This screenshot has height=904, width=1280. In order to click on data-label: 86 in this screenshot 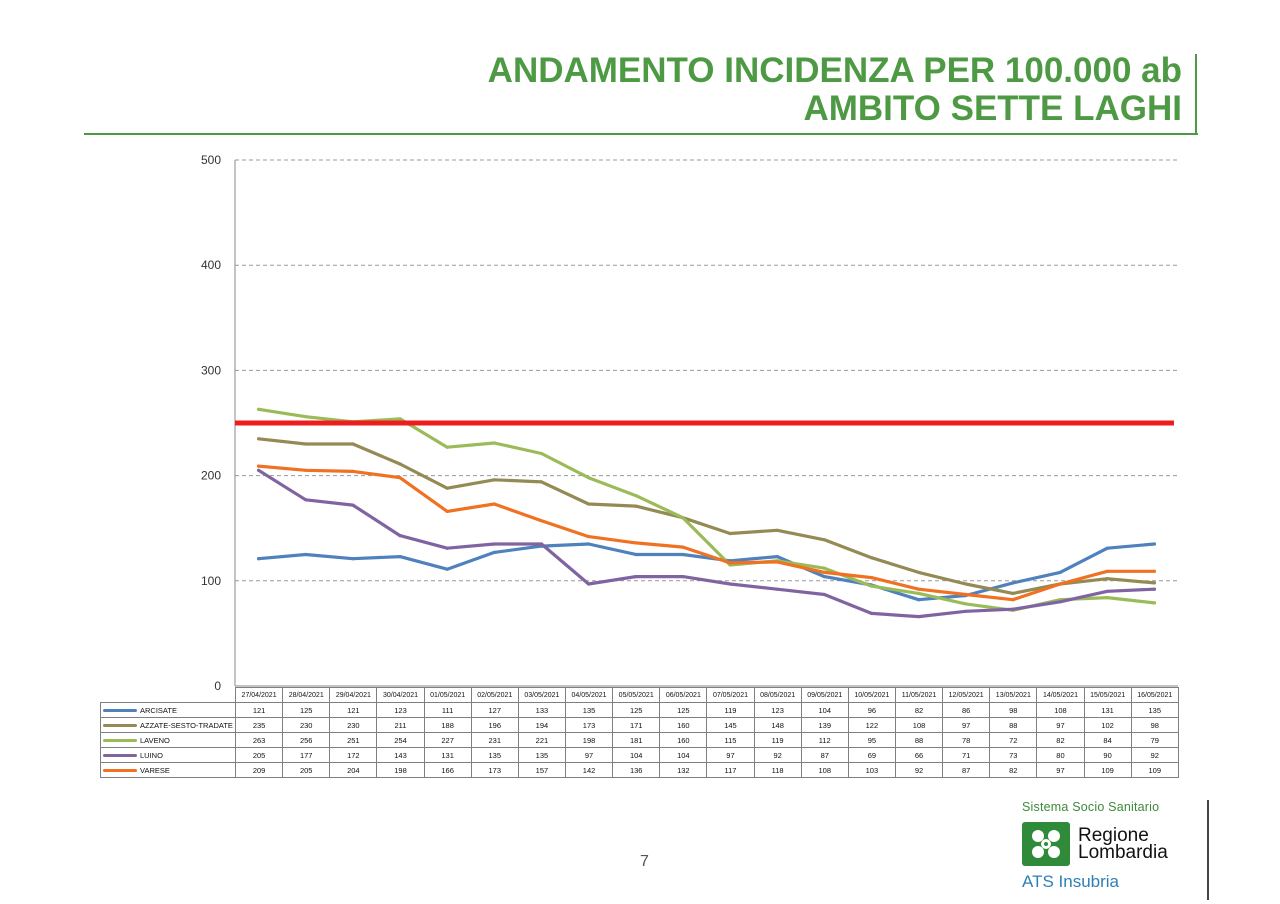, I will do `click(966, 710)`.